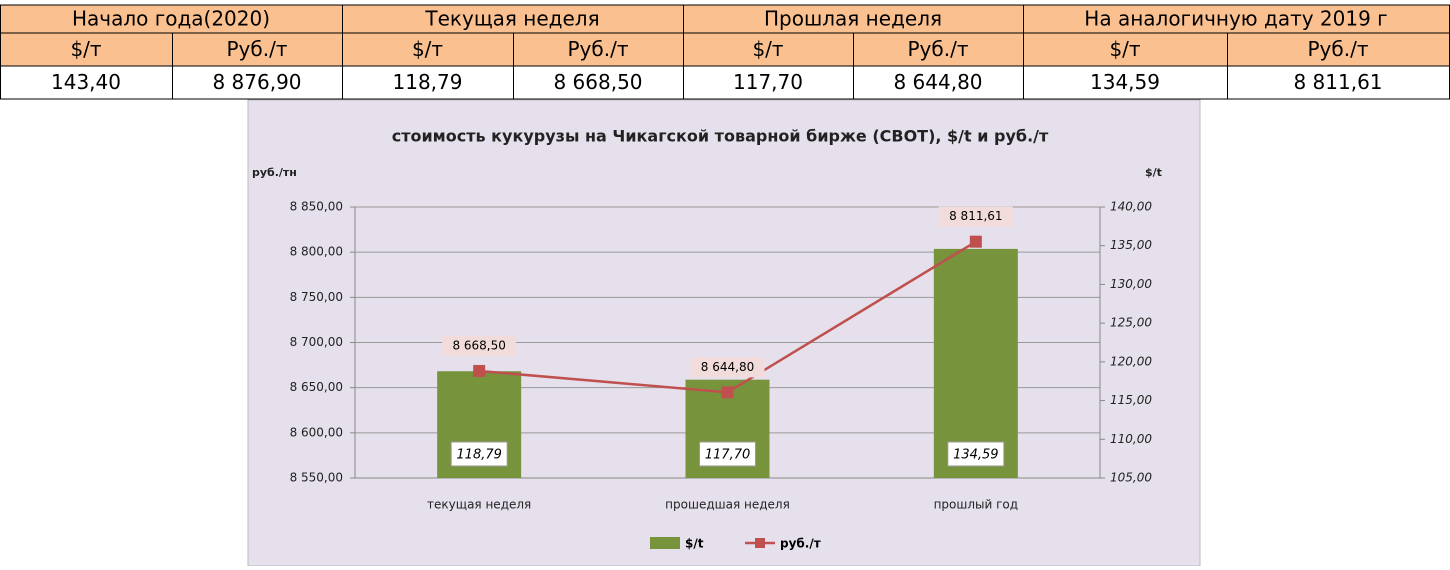 This screenshot has width=1450, height=570. Describe the element at coordinates (727, 505) in the screenshot. I see `x-tick-label: прошедшая неделя` at that location.